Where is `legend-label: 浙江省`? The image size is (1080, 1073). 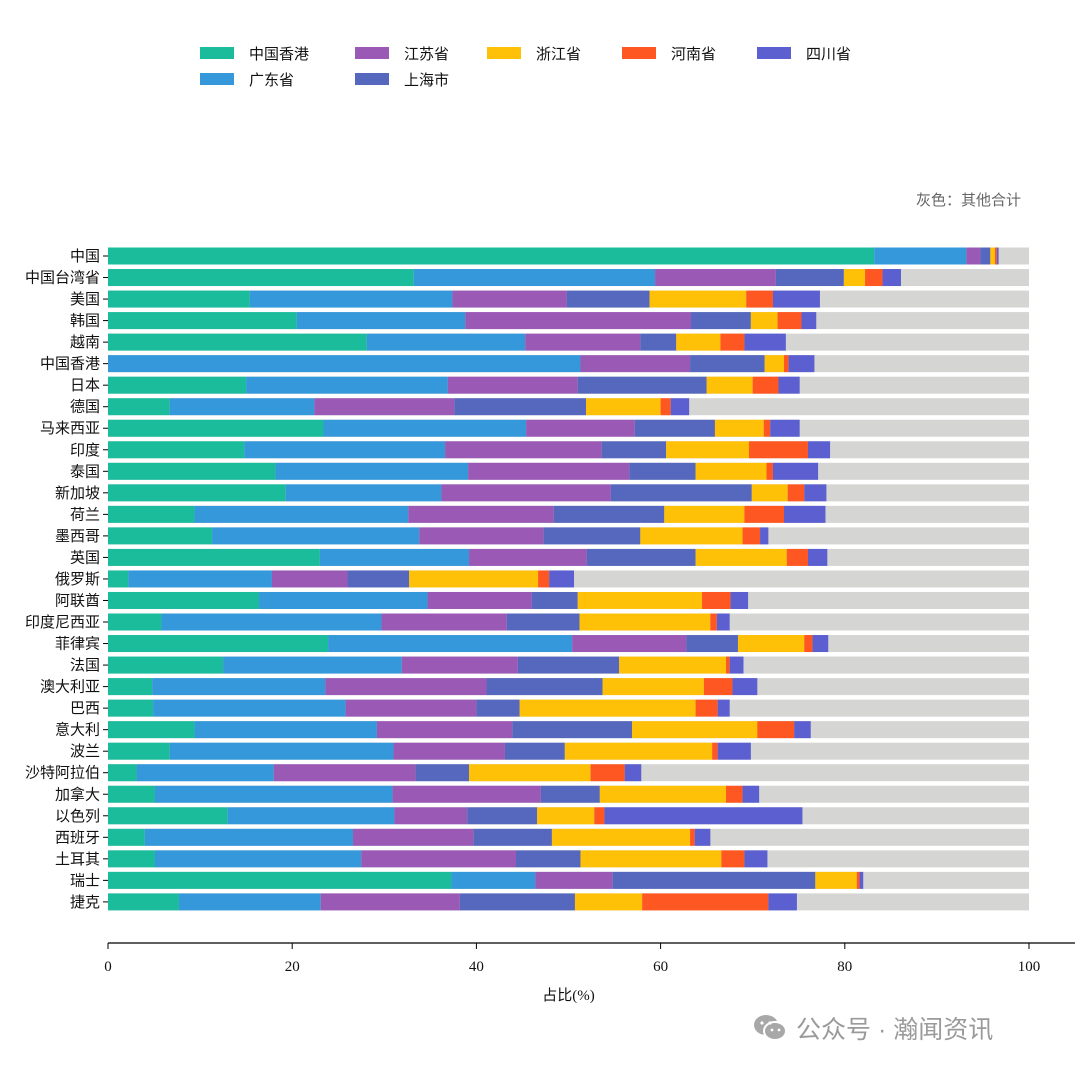 legend-label: 浙江省 is located at coordinates (558, 54).